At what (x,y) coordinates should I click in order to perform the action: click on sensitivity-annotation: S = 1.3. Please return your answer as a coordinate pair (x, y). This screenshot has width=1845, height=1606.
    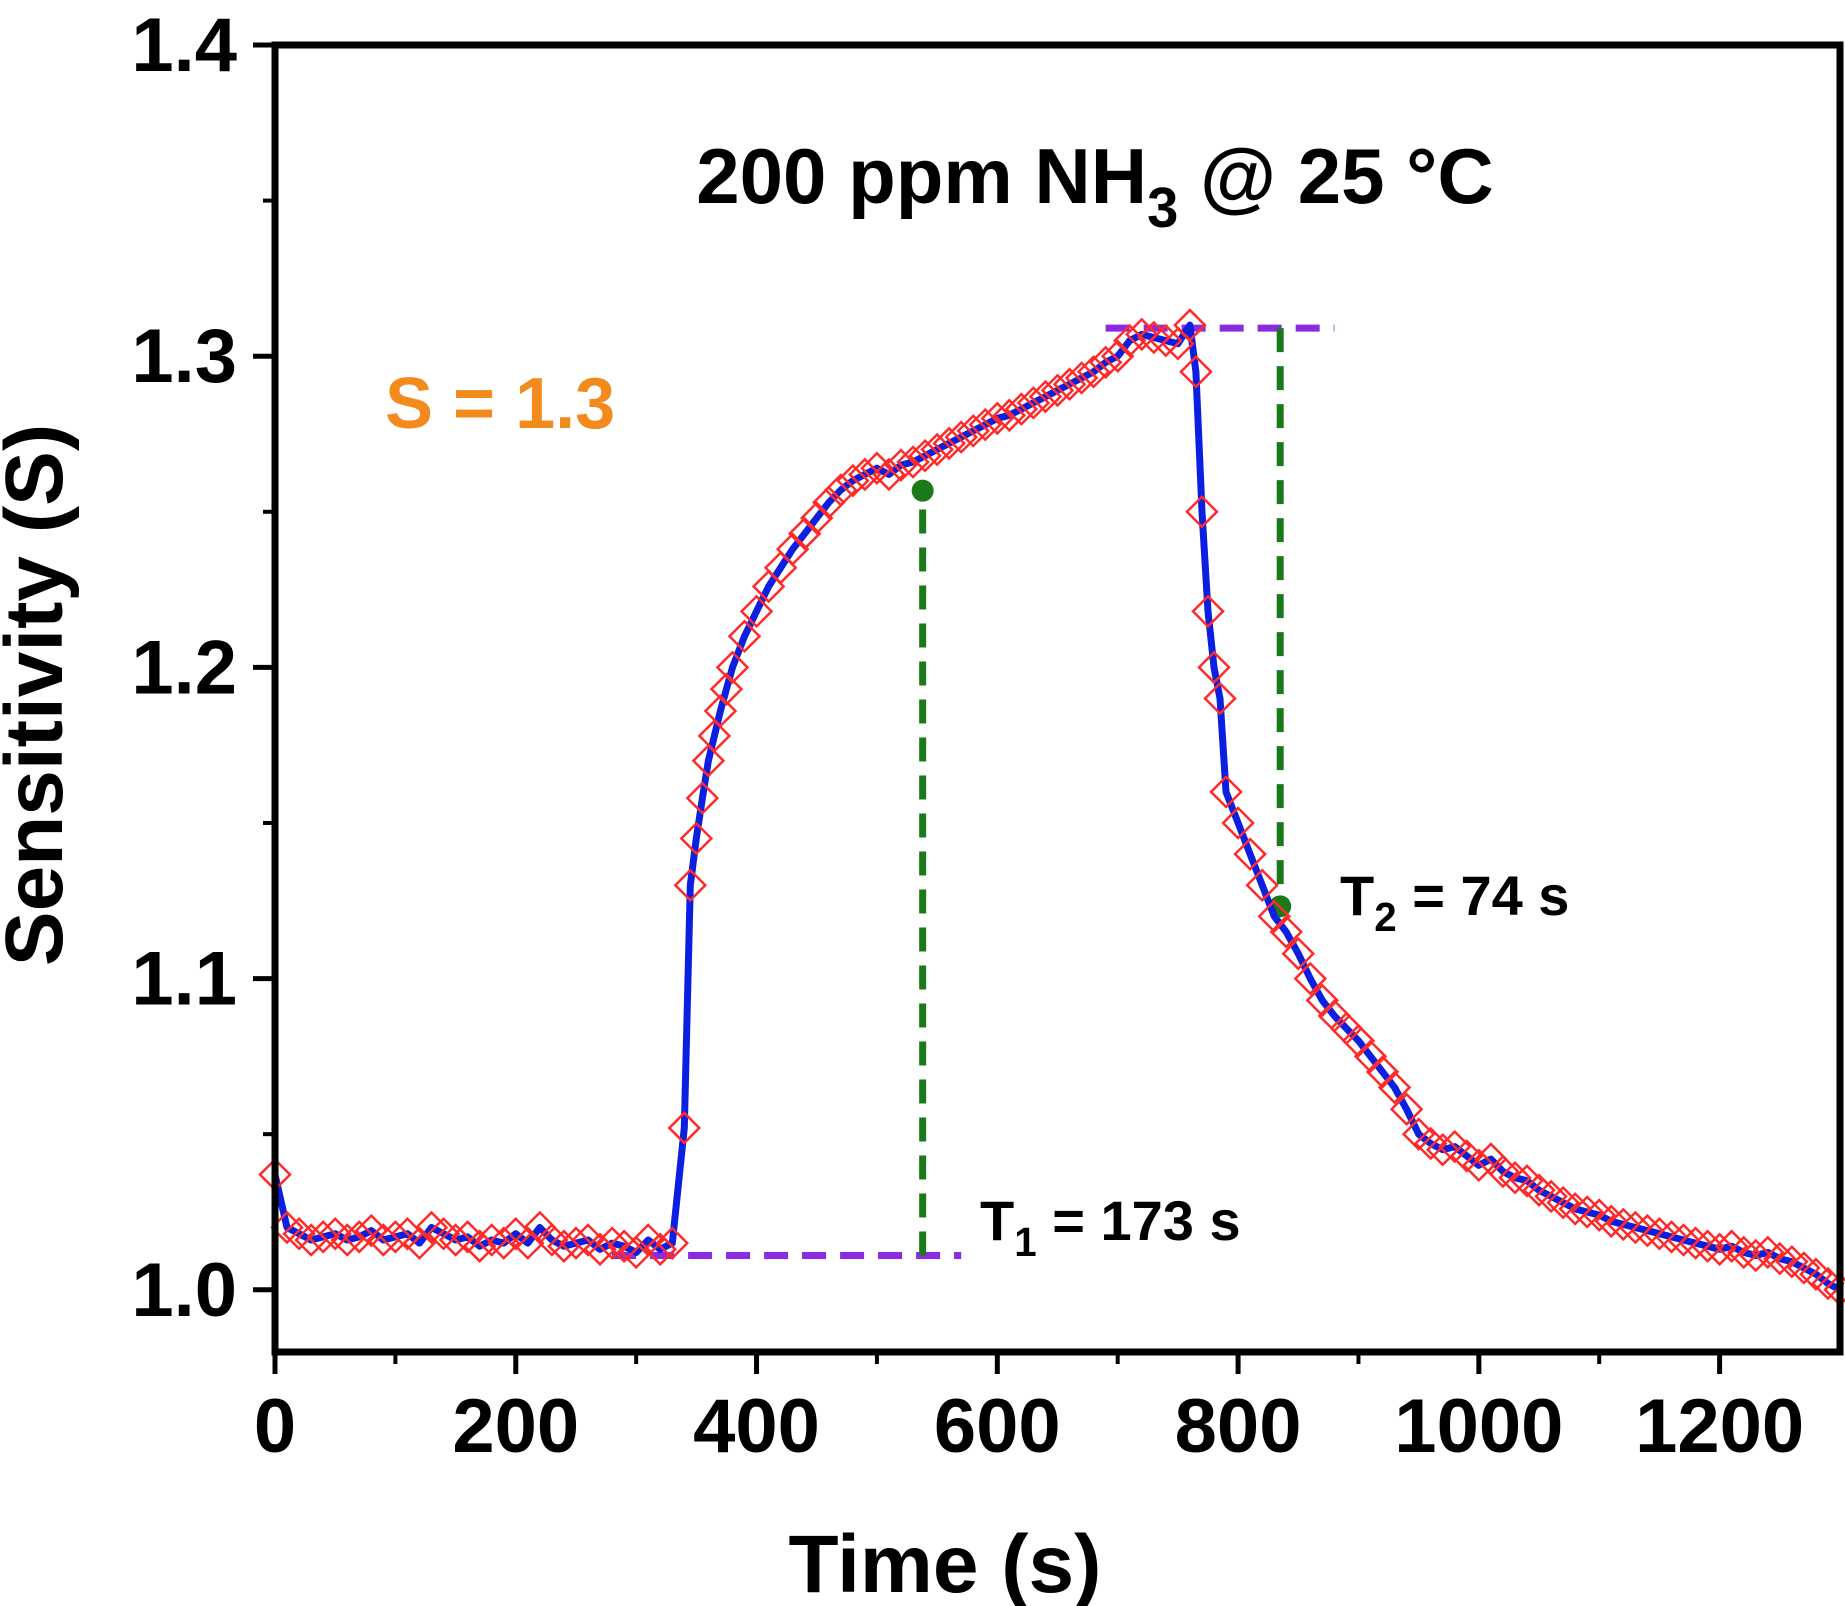
    Looking at the image, I should click on (500, 404).